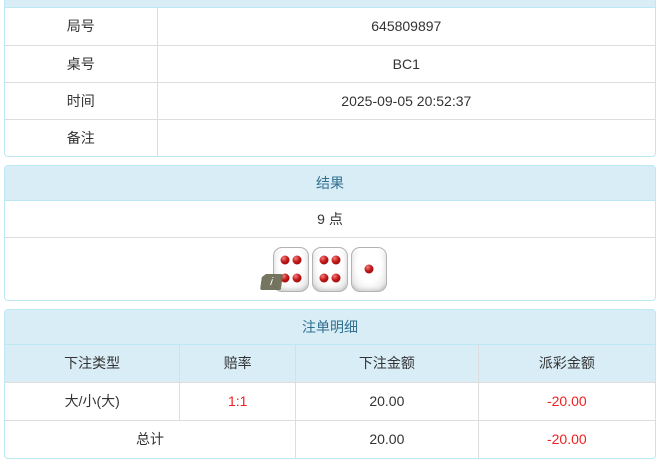 This screenshot has width=664, height=468. Describe the element at coordinates (92, 363) in the screenshot. I see `col-header-bet-type: 下注类型` at that location.